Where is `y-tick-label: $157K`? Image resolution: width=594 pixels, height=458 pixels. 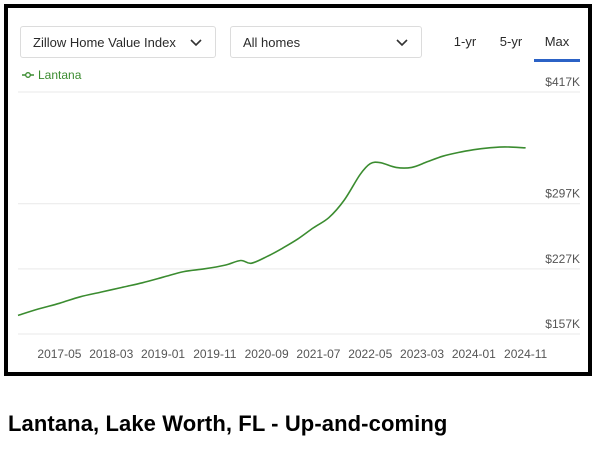 y-tick-label: $157K is located at coordinates (562, 324).